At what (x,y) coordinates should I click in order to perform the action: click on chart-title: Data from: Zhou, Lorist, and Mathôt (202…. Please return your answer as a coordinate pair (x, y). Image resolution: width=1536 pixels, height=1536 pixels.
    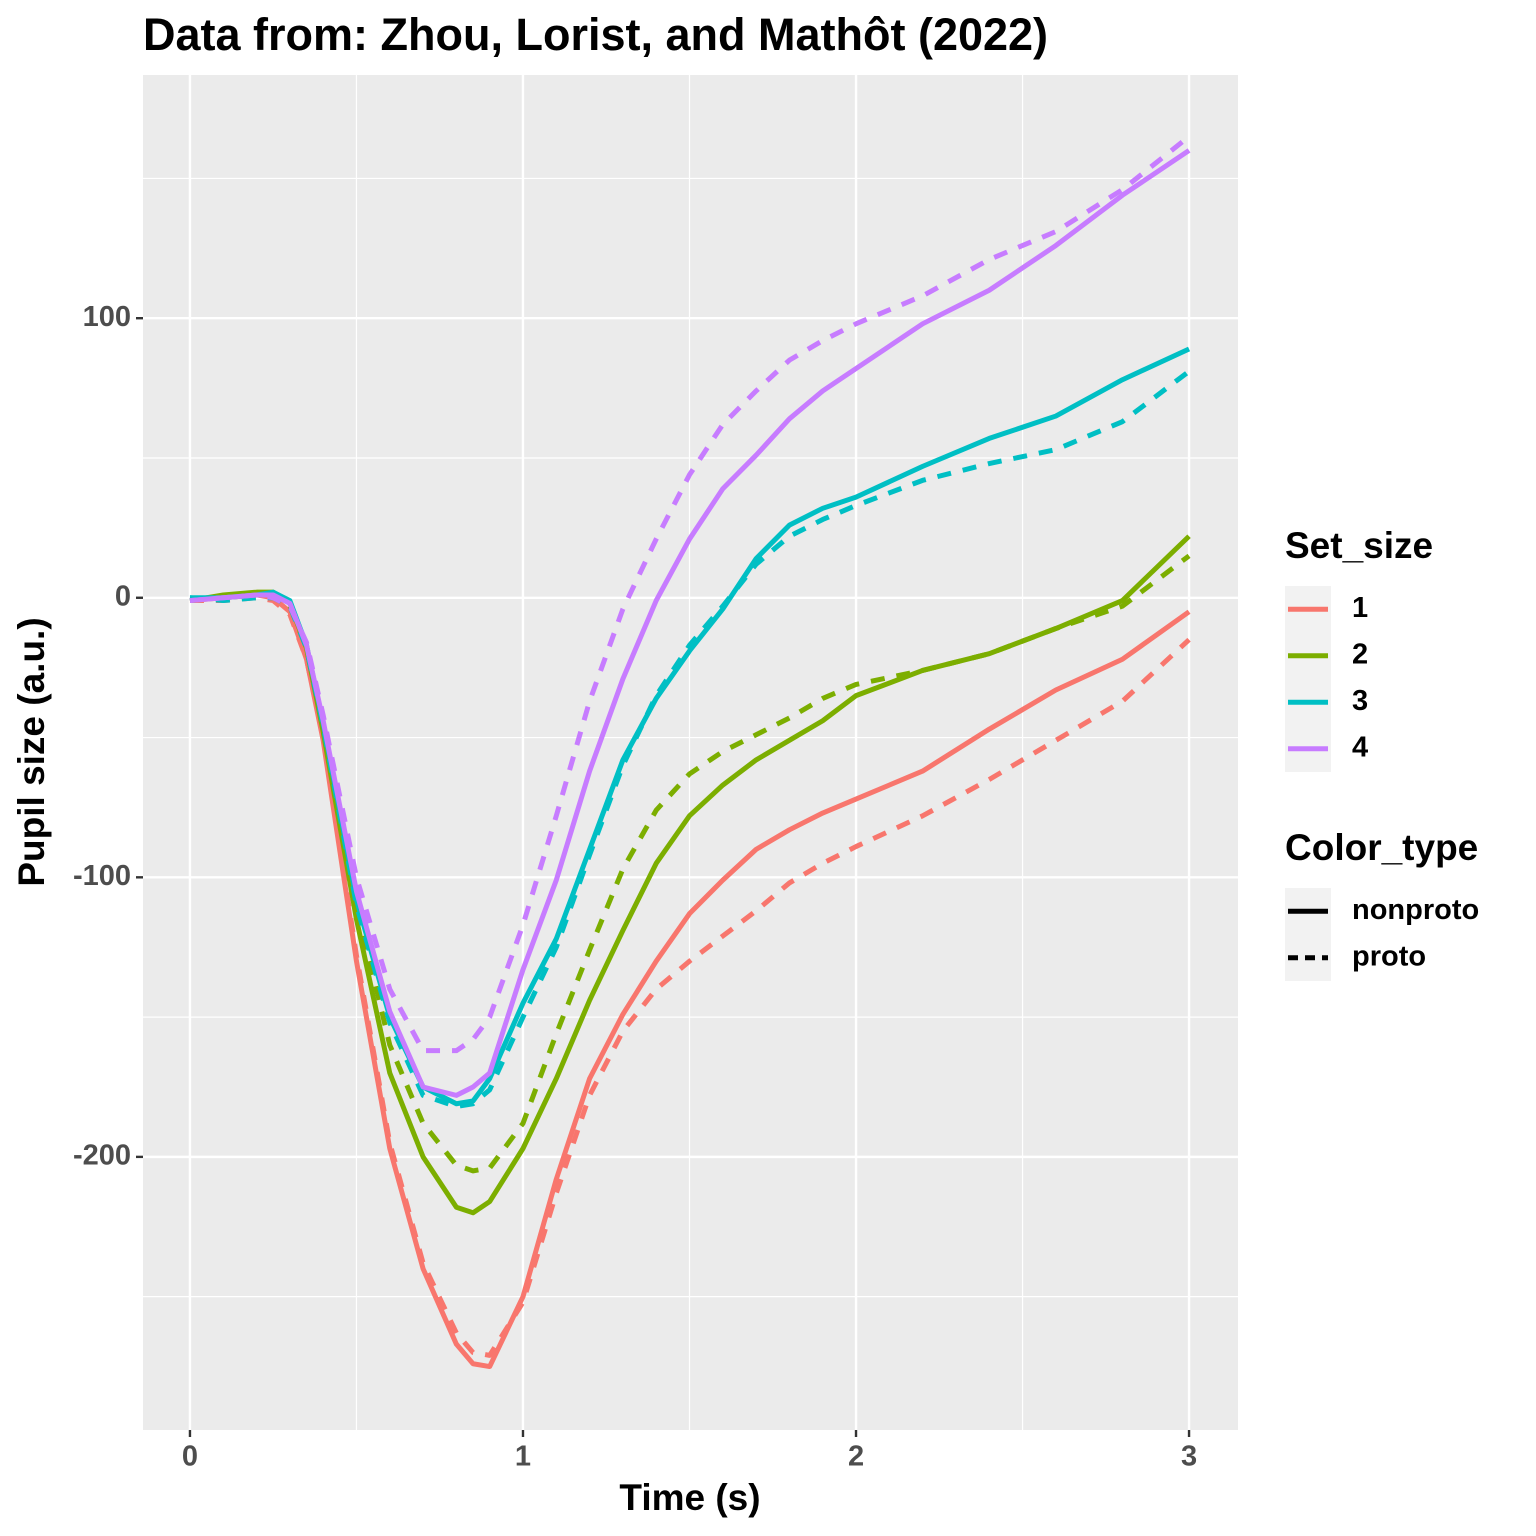
    Looking at the image, I should click on (595, 34).